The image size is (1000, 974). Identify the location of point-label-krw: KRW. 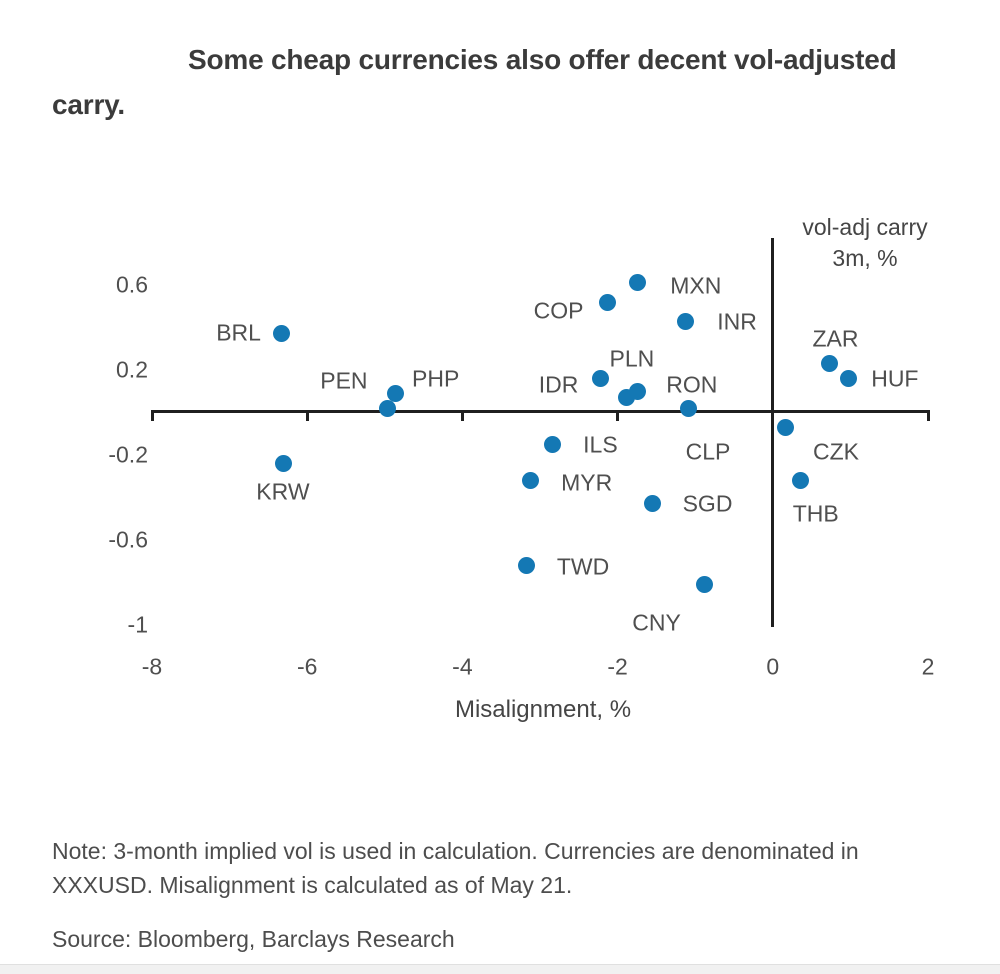
(283, 491).